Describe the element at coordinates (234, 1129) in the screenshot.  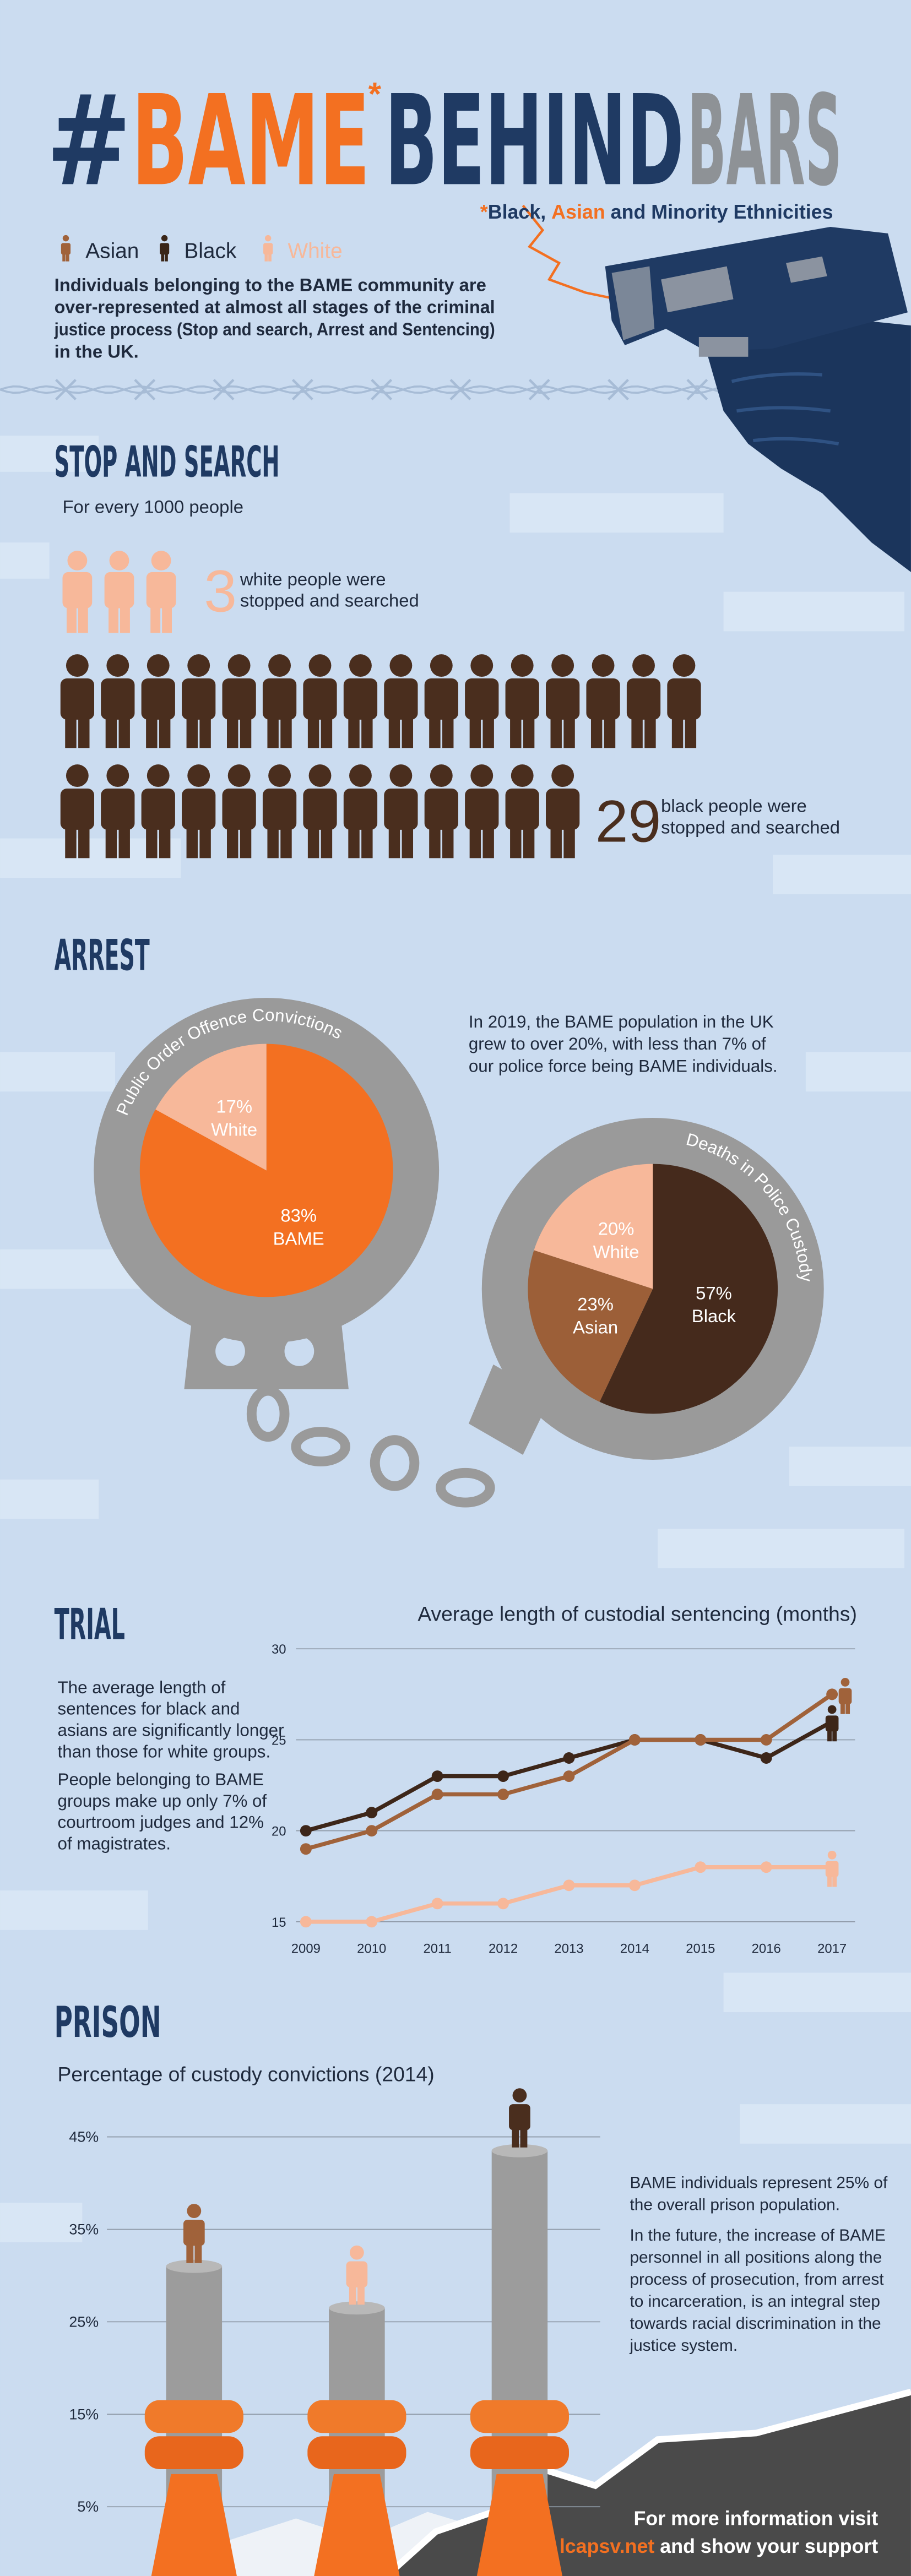
I see `pie-category-label: White` at that location.